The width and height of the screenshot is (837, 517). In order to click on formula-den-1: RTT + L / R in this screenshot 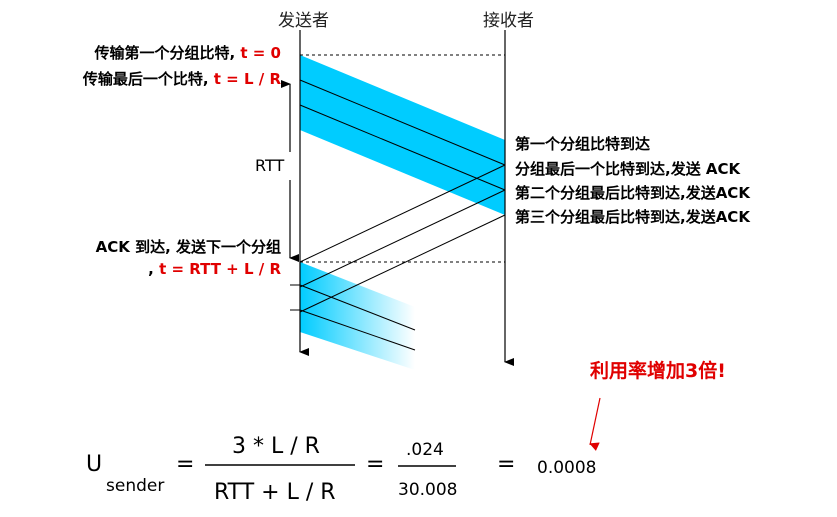, I will do `click(275, 492)`.